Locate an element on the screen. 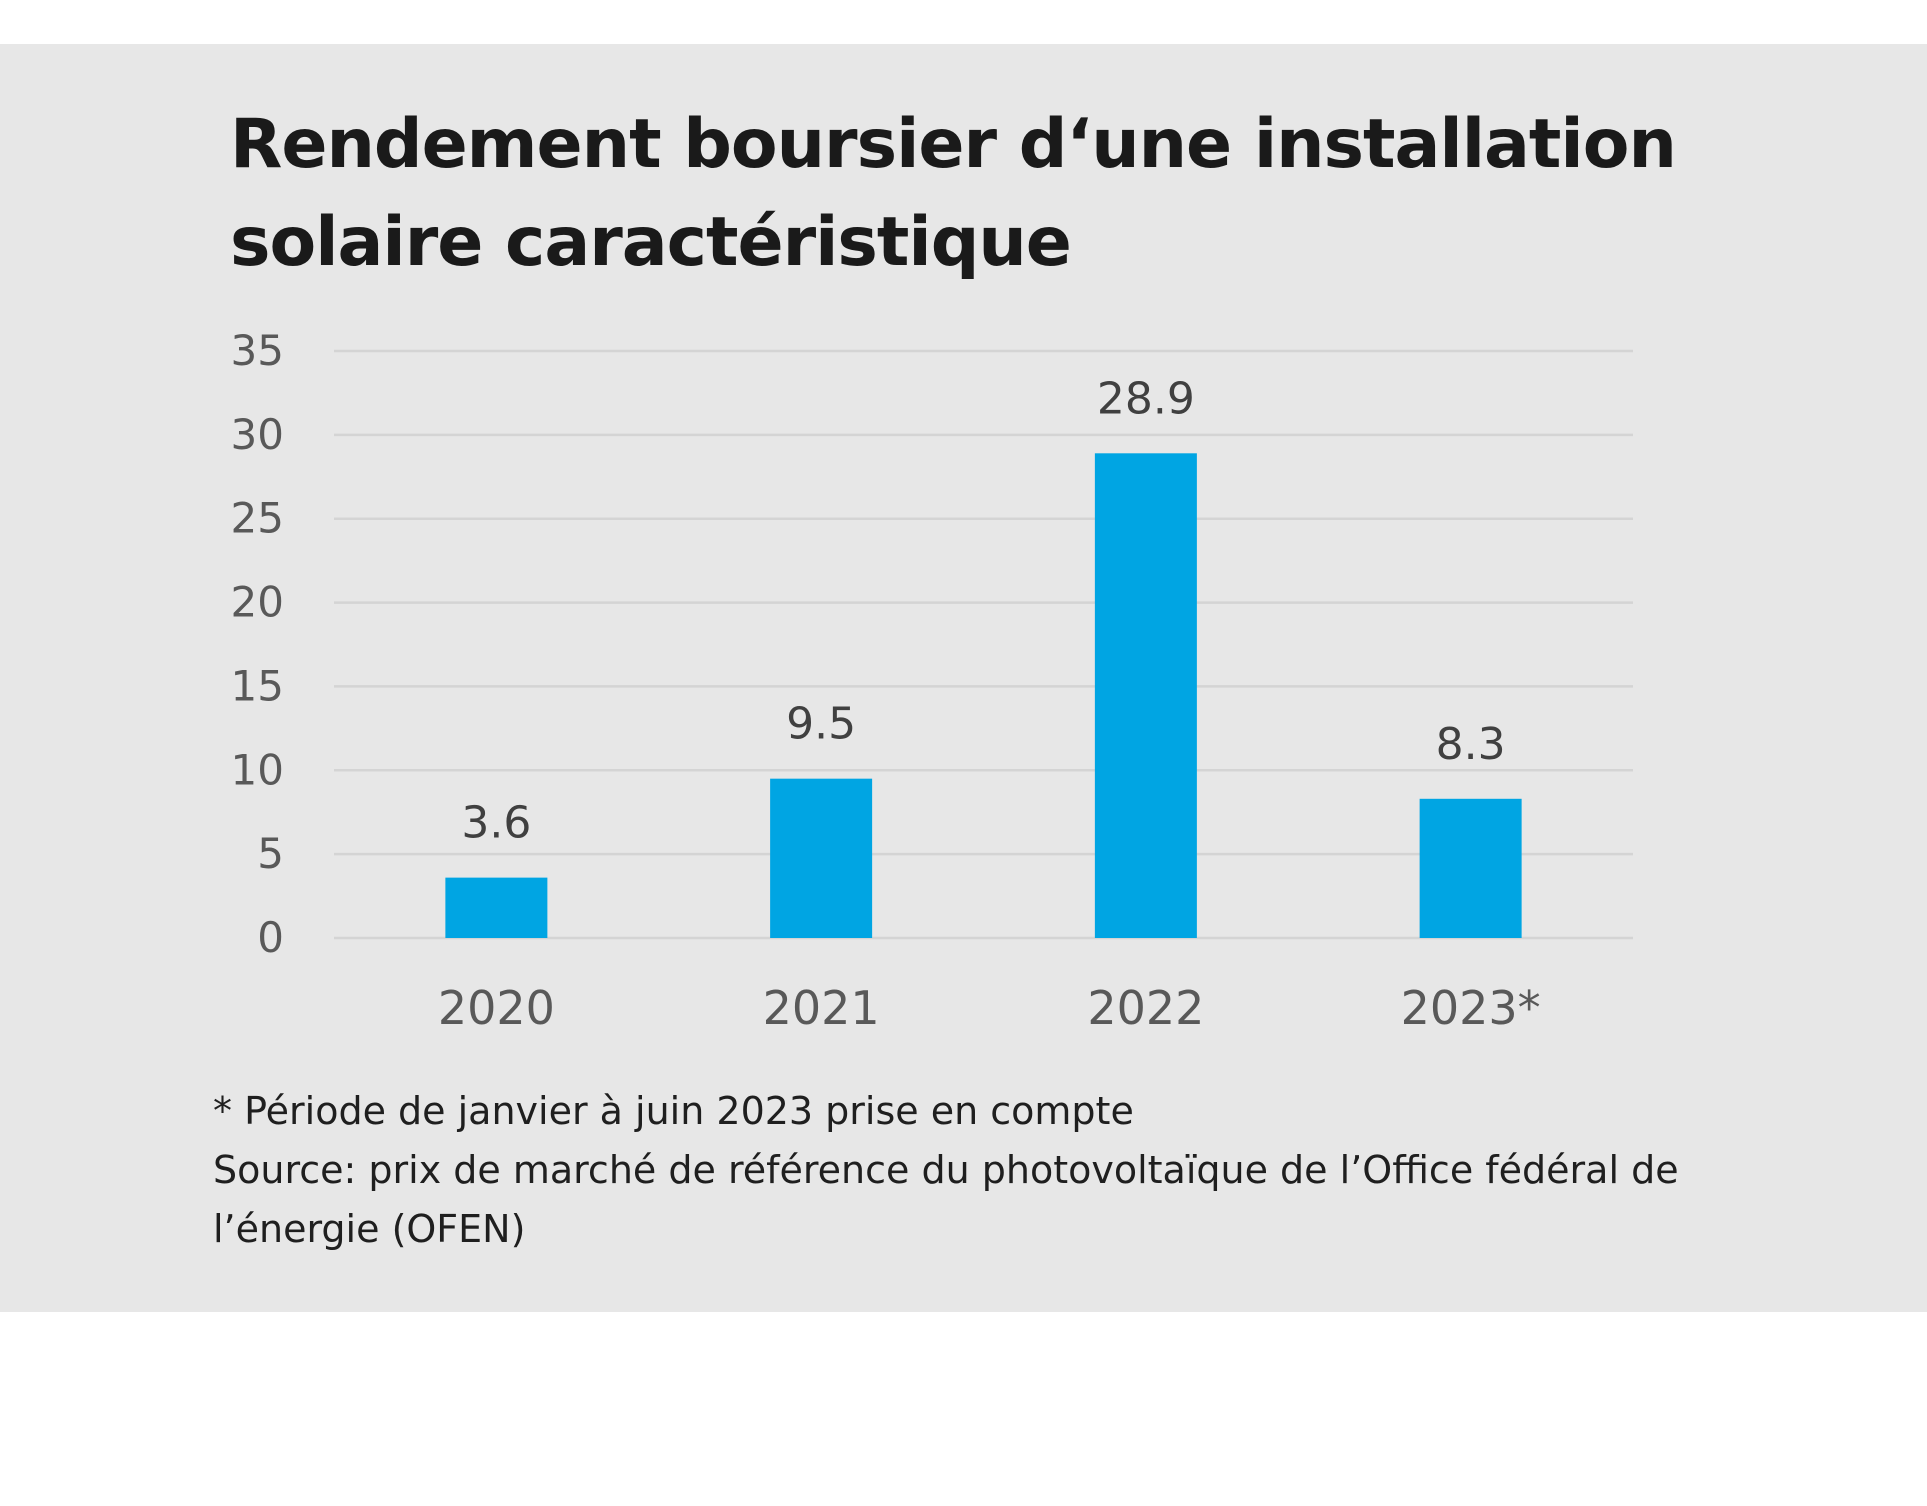 The width and height of the screenshot is (1927, 1506). y-tick-label-20: 20 is located at coordinates (257, 602).